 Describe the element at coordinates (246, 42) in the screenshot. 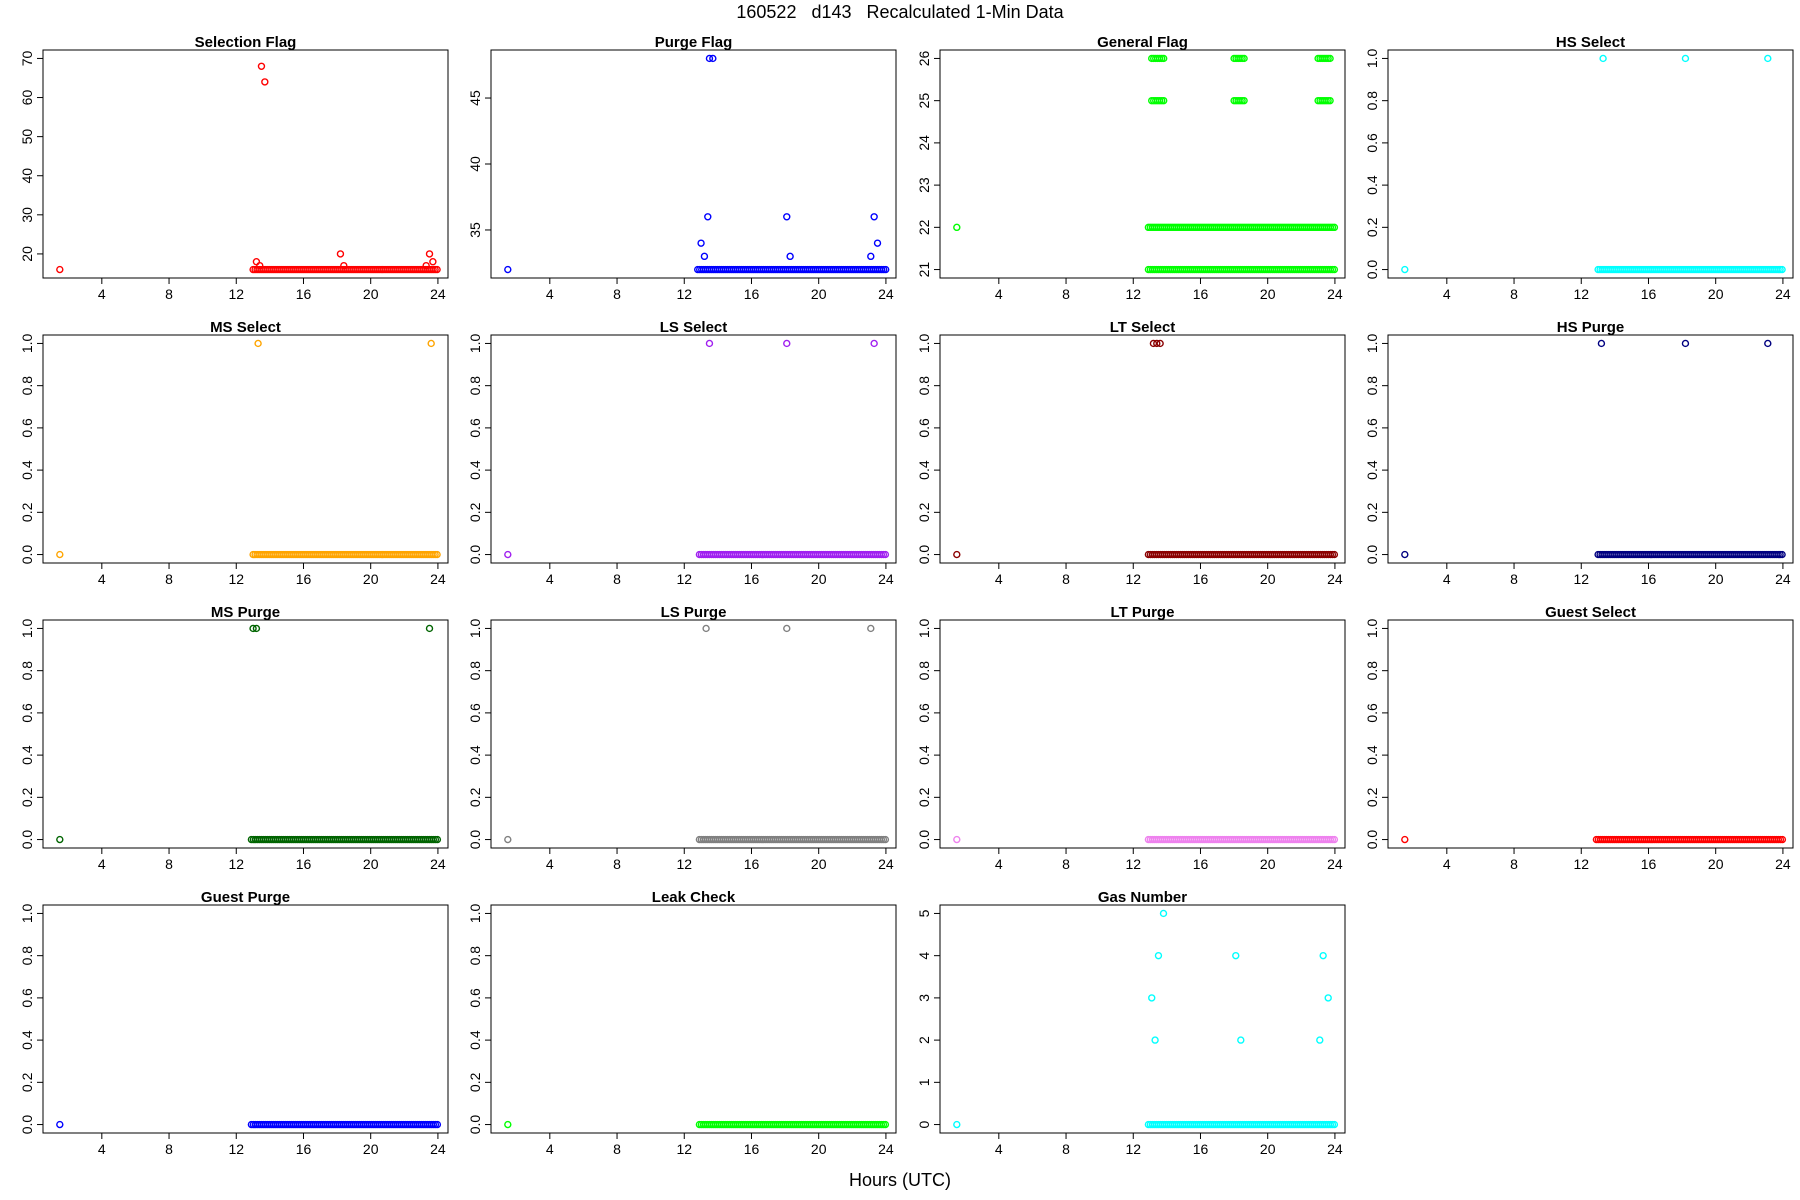

I see `panel-title: Selection Flag` at that location.